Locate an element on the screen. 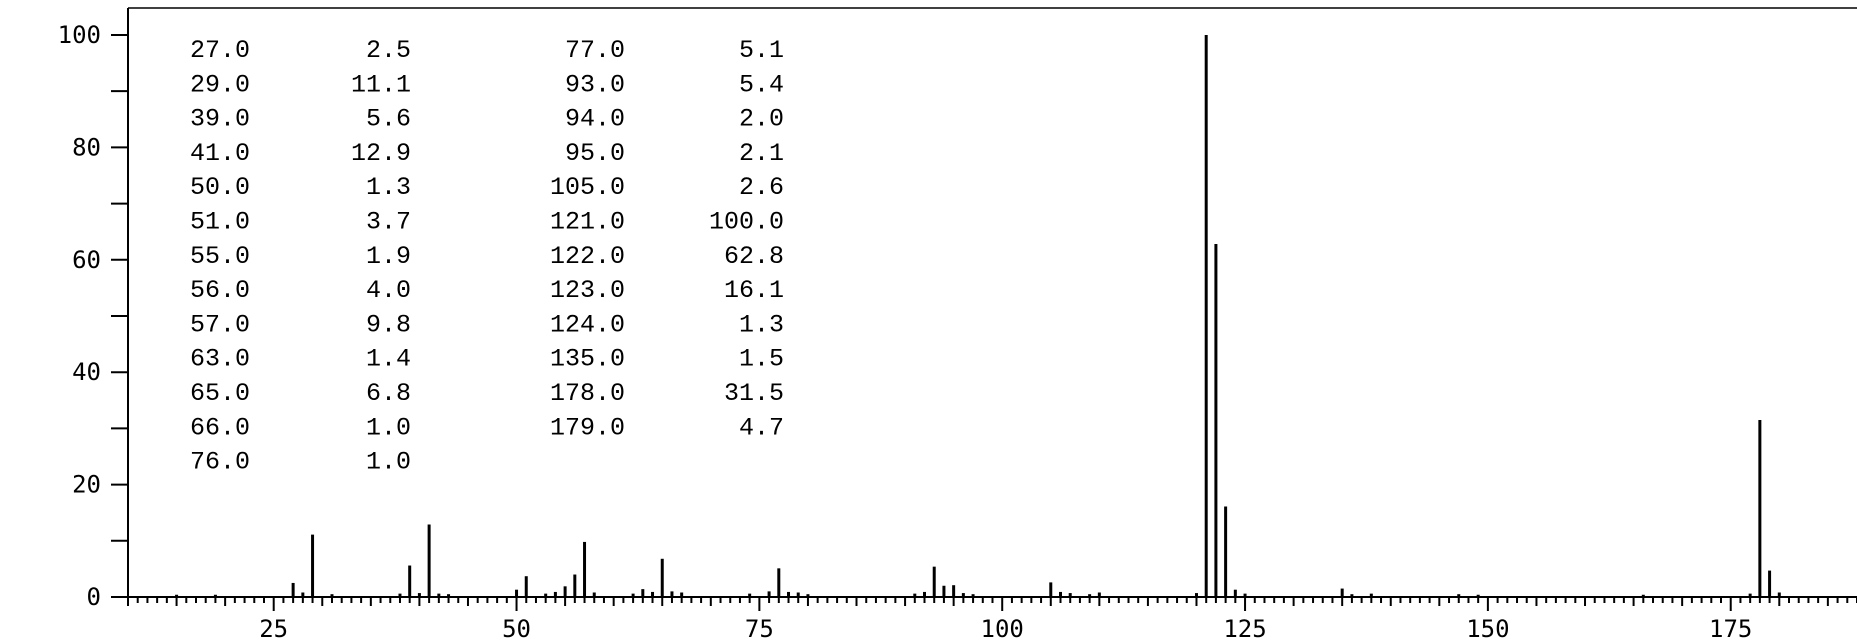  x-tick-label: 125 is located at coordinates (1244, 629).